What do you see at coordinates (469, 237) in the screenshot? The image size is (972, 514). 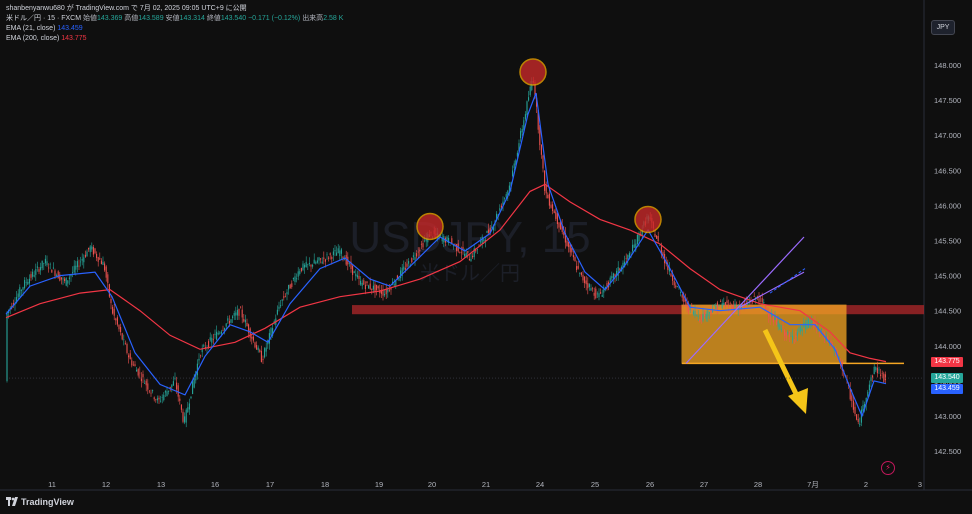 I see `watermark-ticker: USDJPY, 15` at bounding box center [469, 237].